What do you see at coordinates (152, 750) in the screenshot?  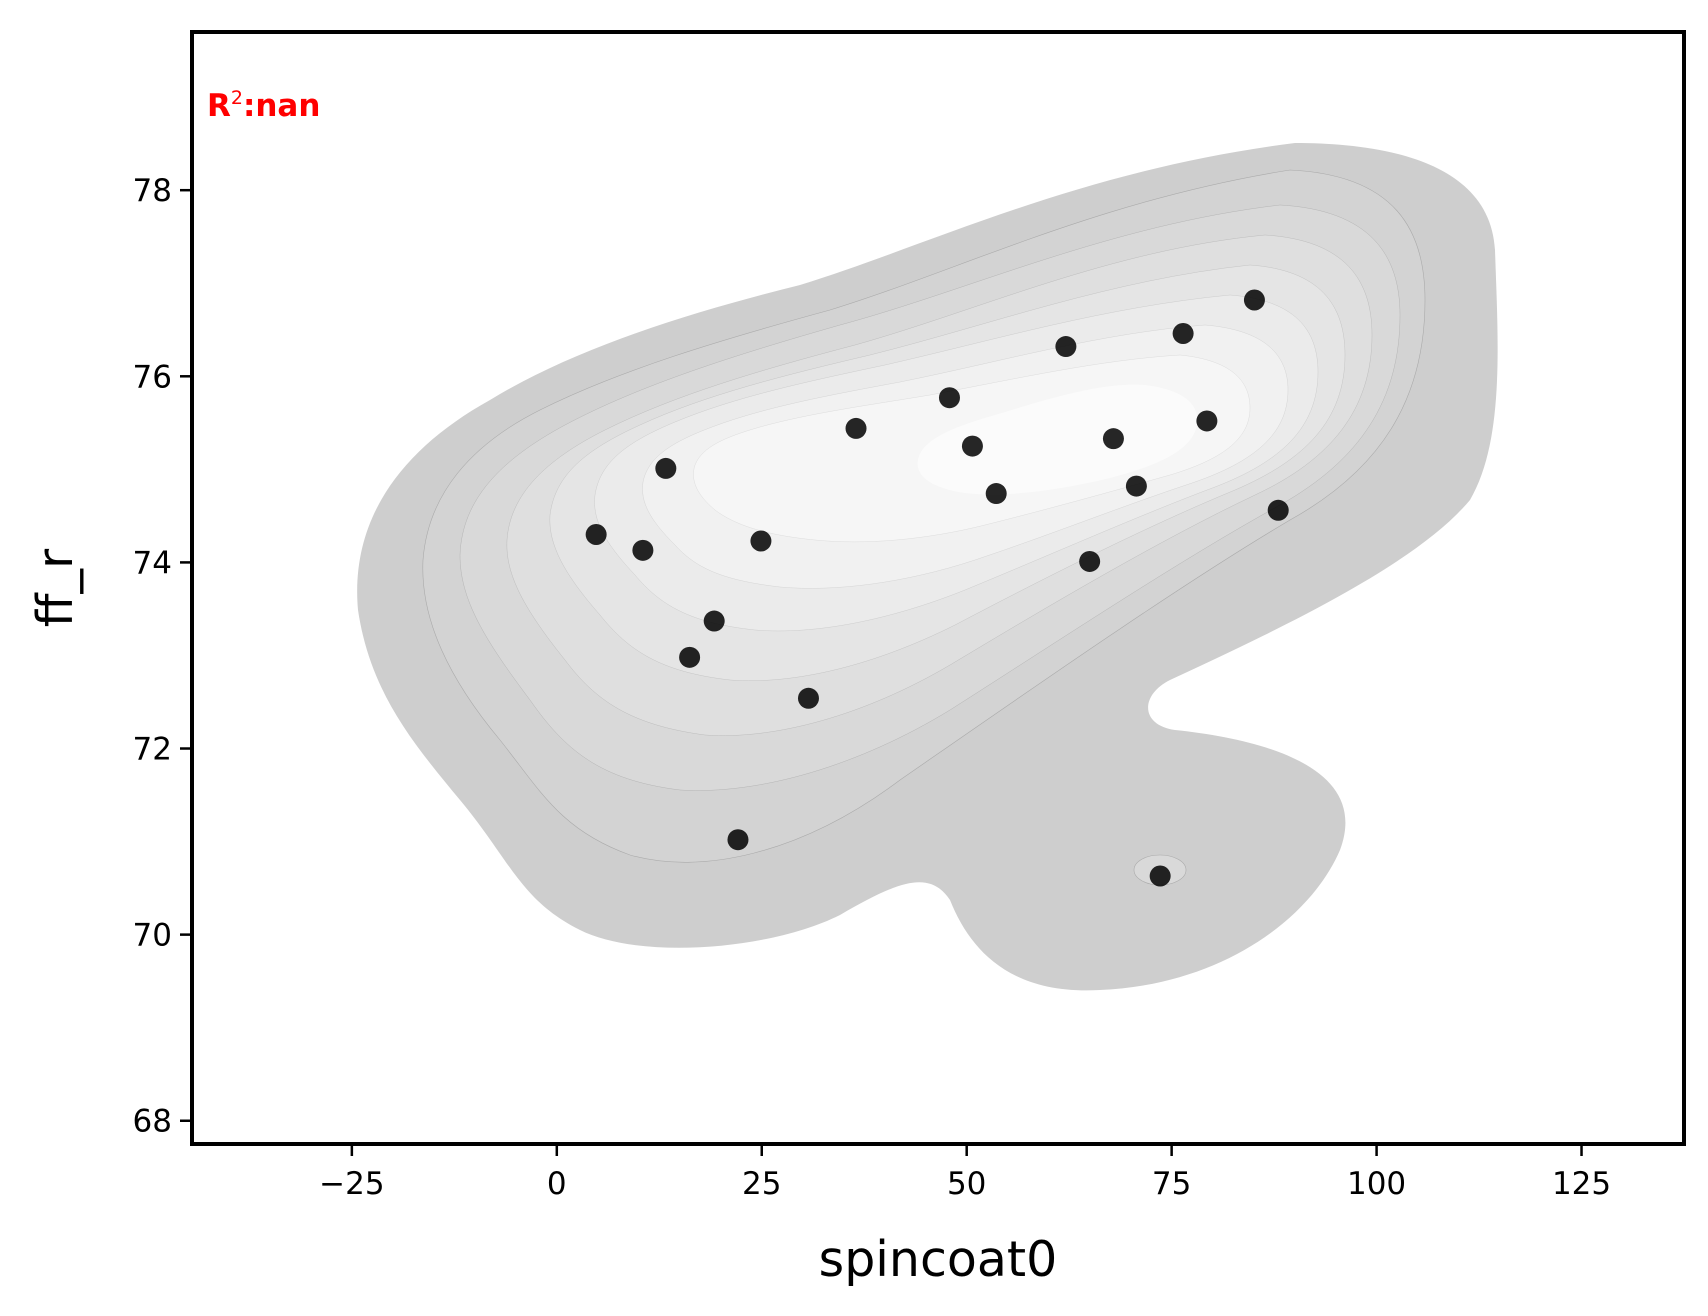 I see `y-tick-label: 72` at bounding box center [152, 750].